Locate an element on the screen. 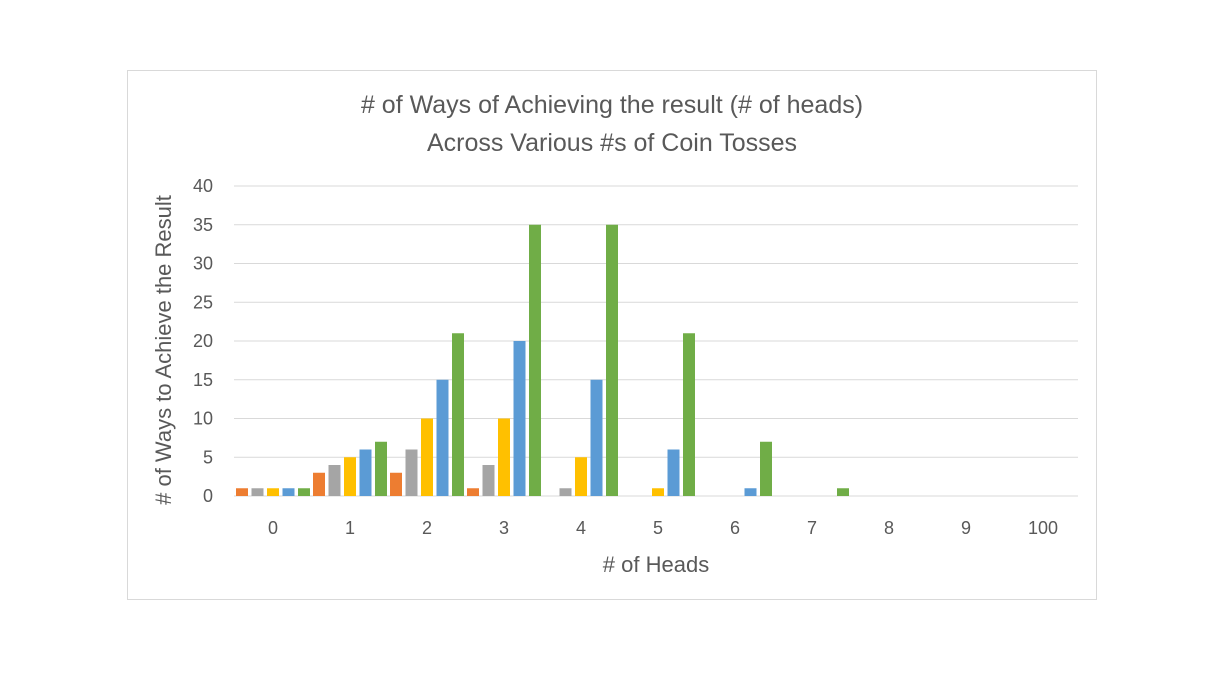 The height and width of the screenshot is (682, 1224). y-tick-label: 10 is located at coordinates (203, 419).